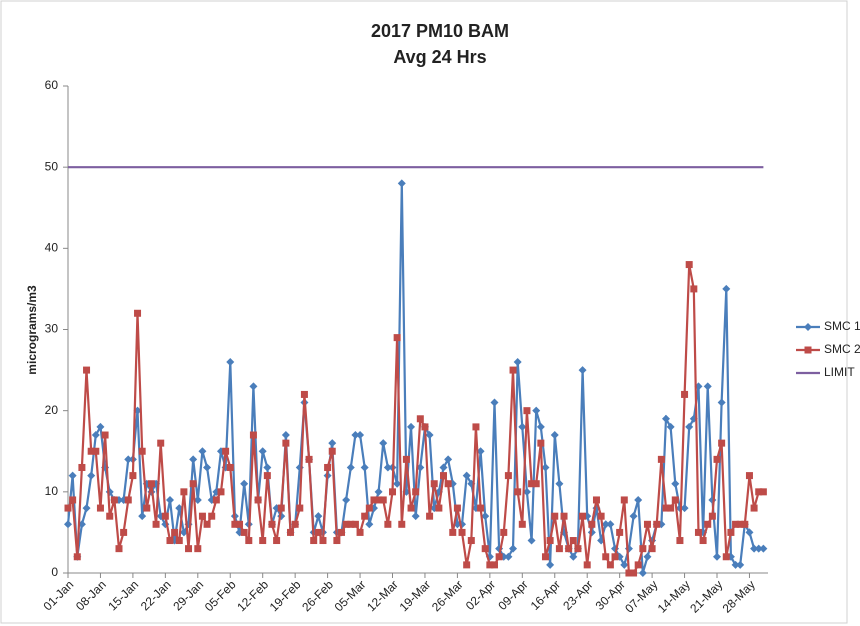 The width and height of the screenshot is (860, 626). Describe the element at coordinates (839, 372) in the screenshot. I see `legend-label: LIMIT` at that location.